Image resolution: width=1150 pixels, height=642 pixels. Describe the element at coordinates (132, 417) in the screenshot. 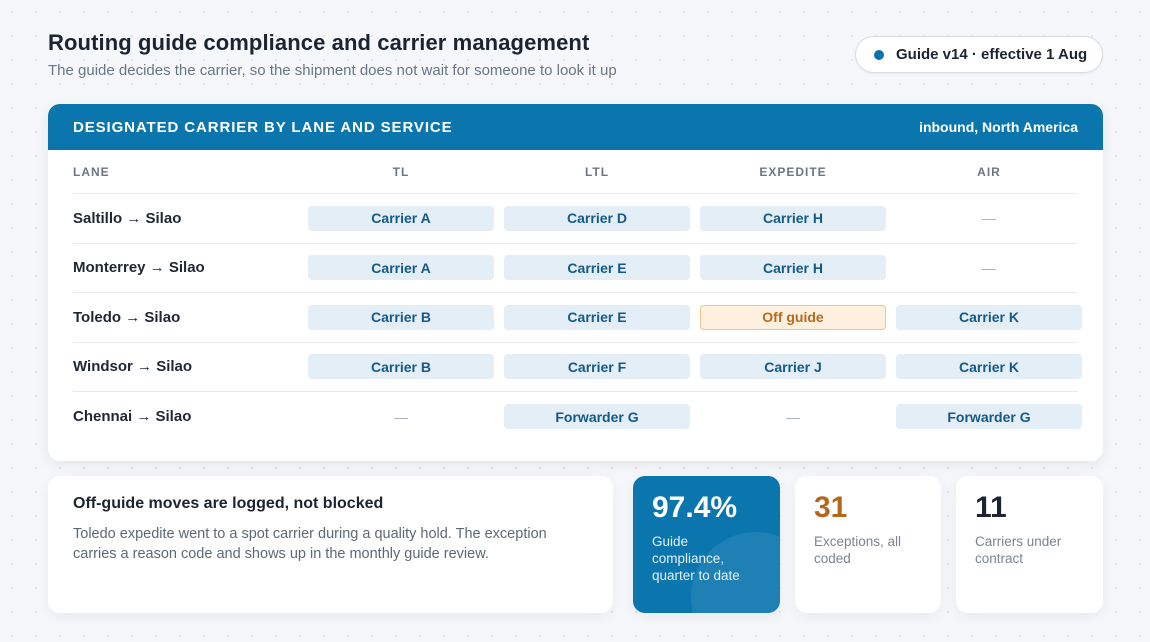

I see `lane-name: Chennai → Silao` at that location.